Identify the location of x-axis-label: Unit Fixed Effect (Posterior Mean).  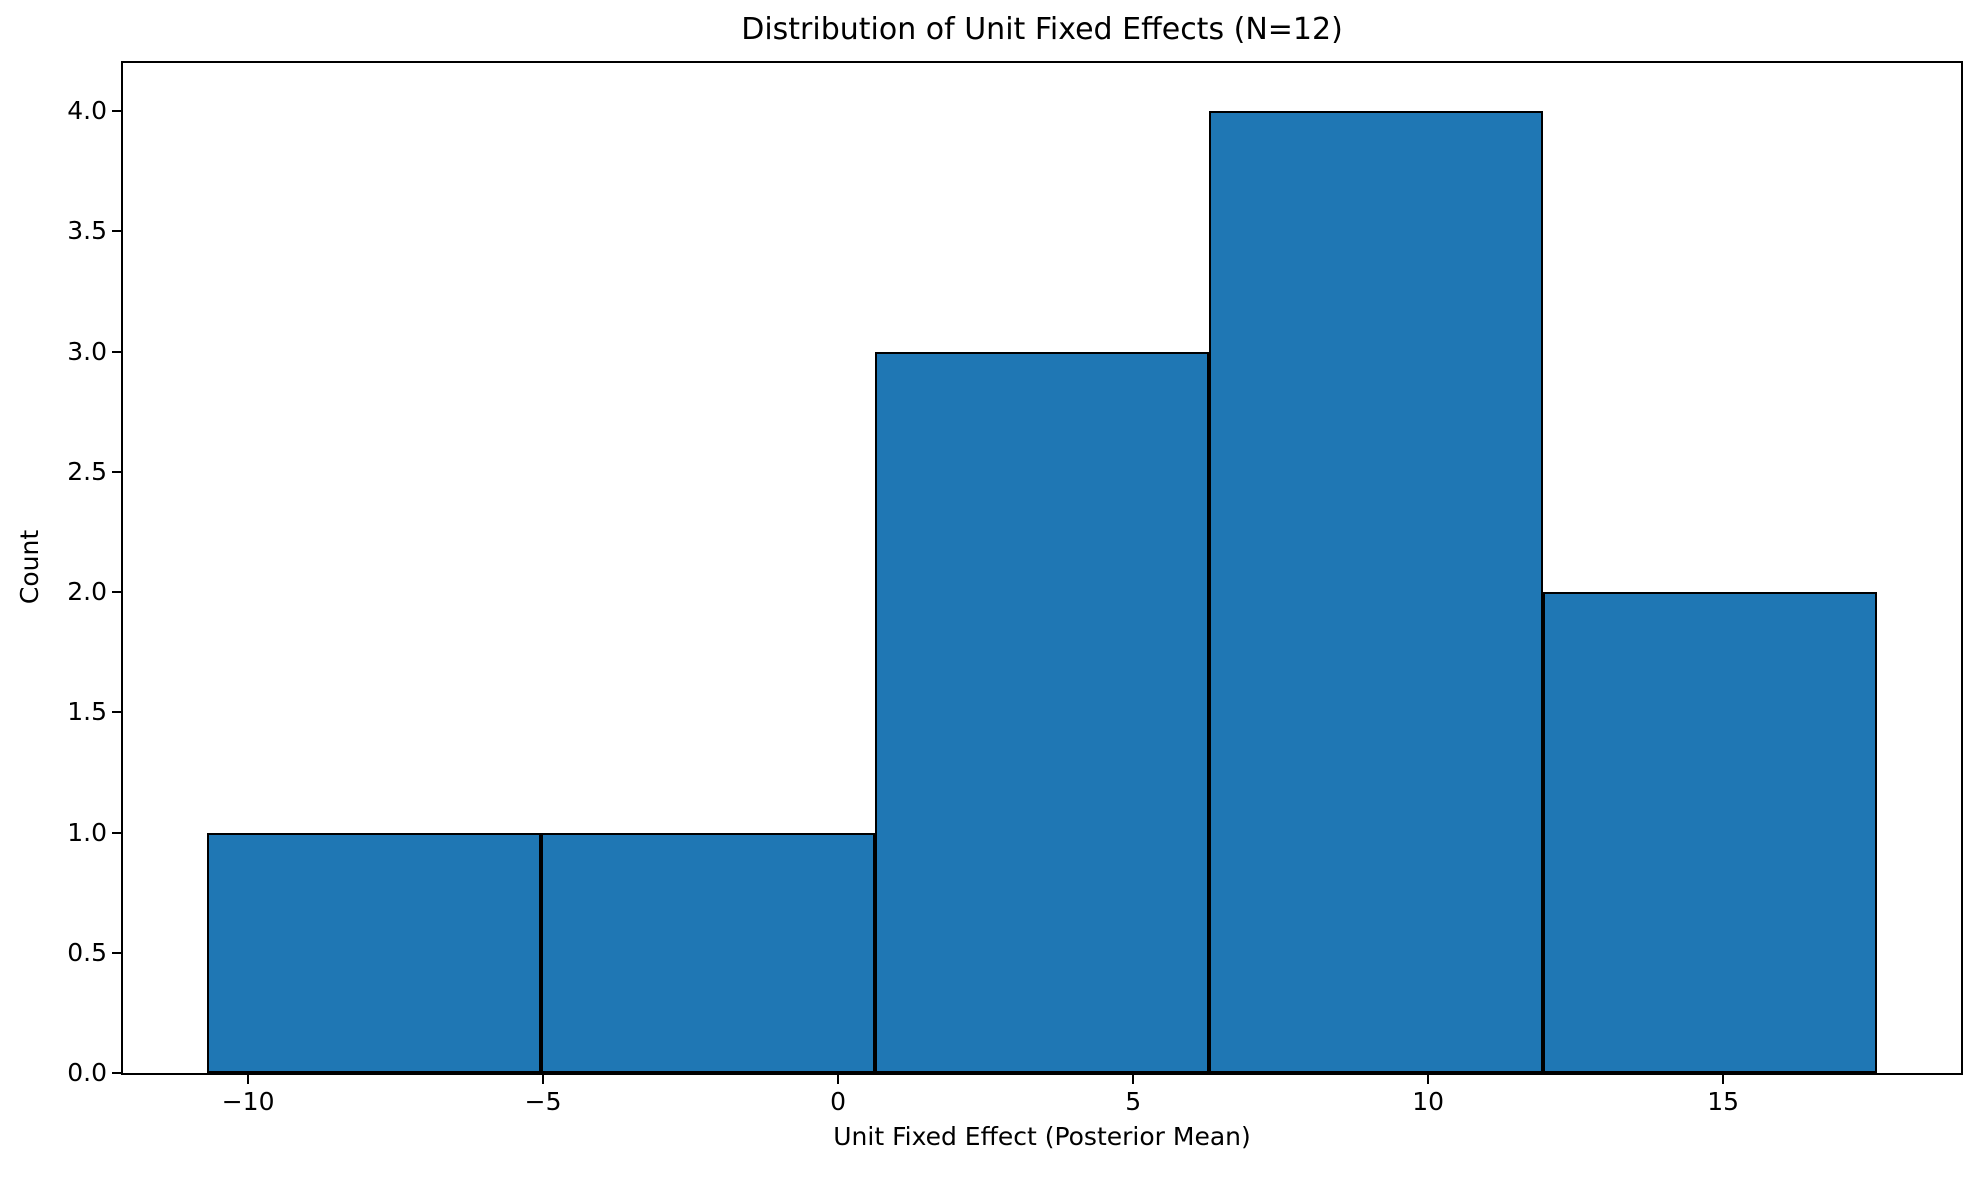
(1042, 1136).